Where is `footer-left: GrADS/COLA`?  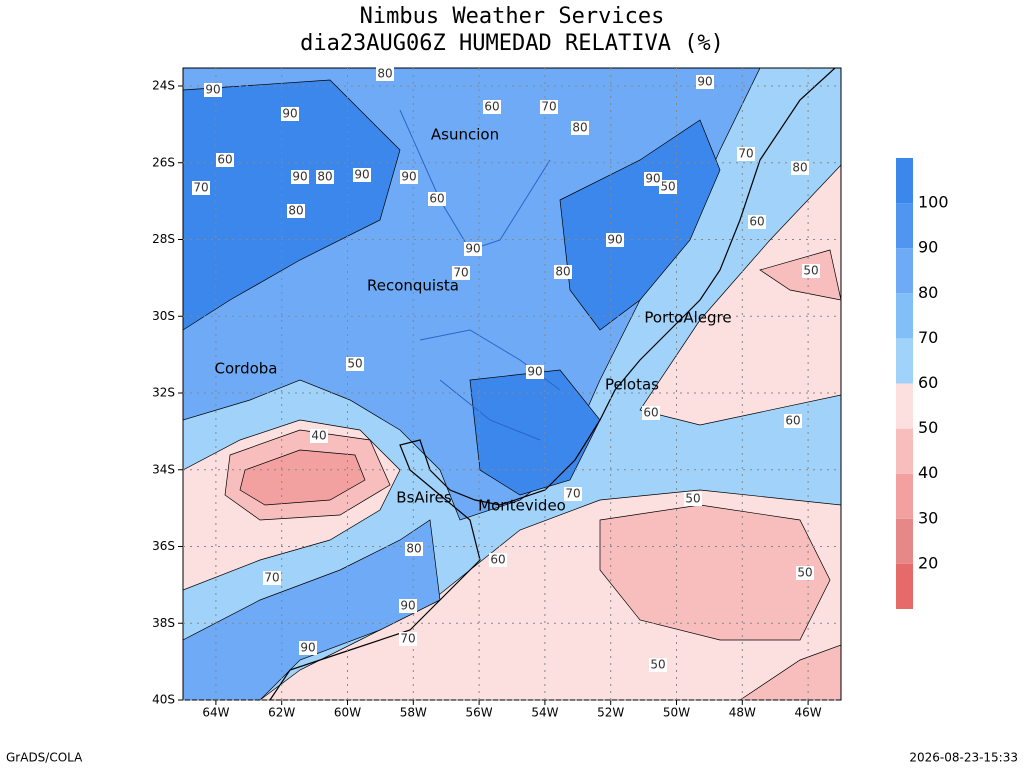 footer-left: GrADS/COLA is located at coordinates (44, 758).